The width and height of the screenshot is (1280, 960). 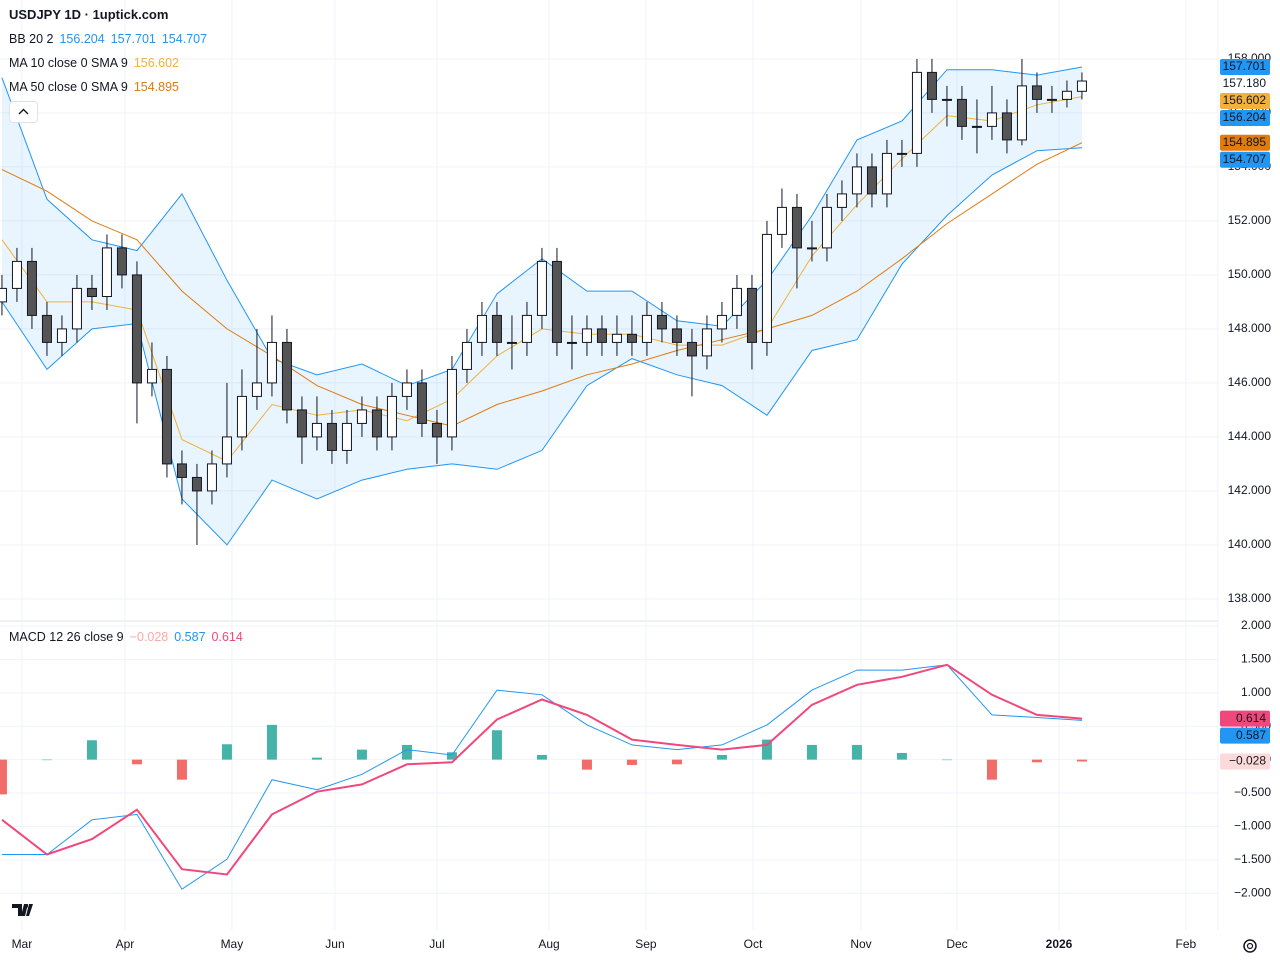 I want to click on settings-icon, so click(x=1250, y=946).